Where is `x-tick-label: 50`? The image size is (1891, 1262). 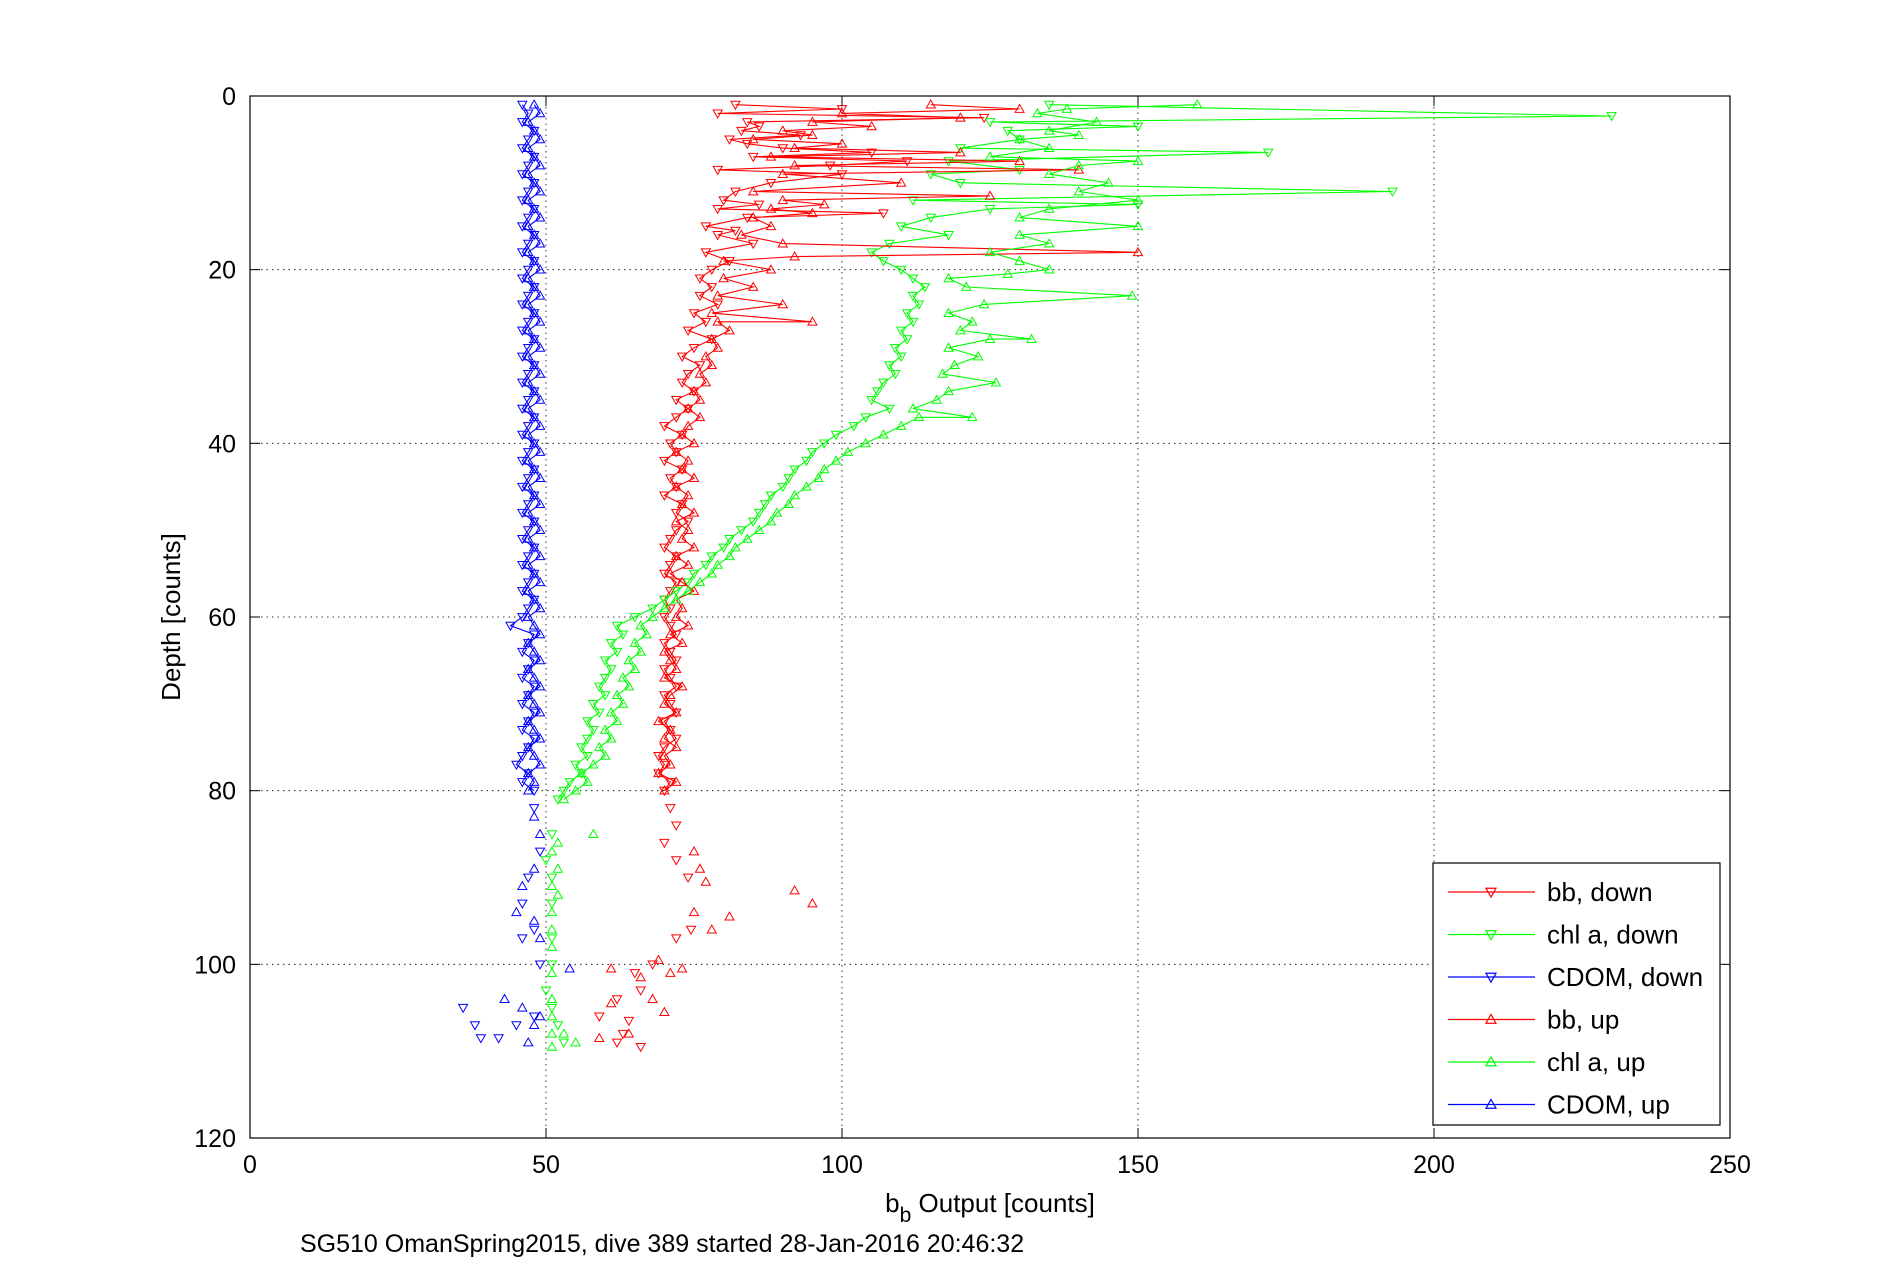
x-tick-label: 50 is located at coordinates (546, 1165).